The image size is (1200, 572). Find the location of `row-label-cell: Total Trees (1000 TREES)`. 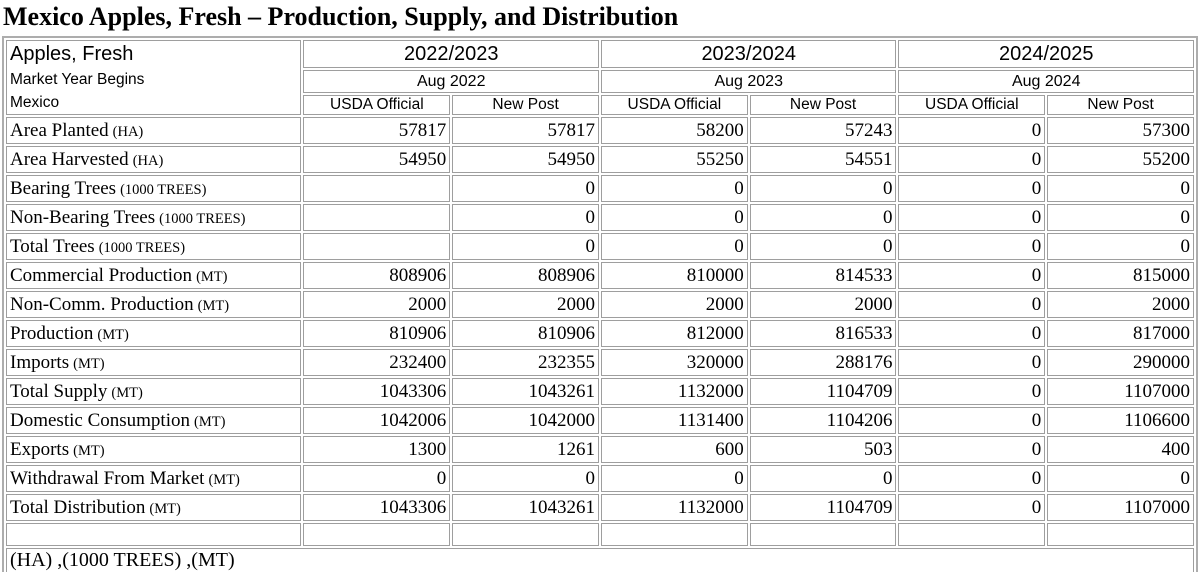

row-label-cell: Total Trees (1000 TREES) is located at coordinates (154, 246).